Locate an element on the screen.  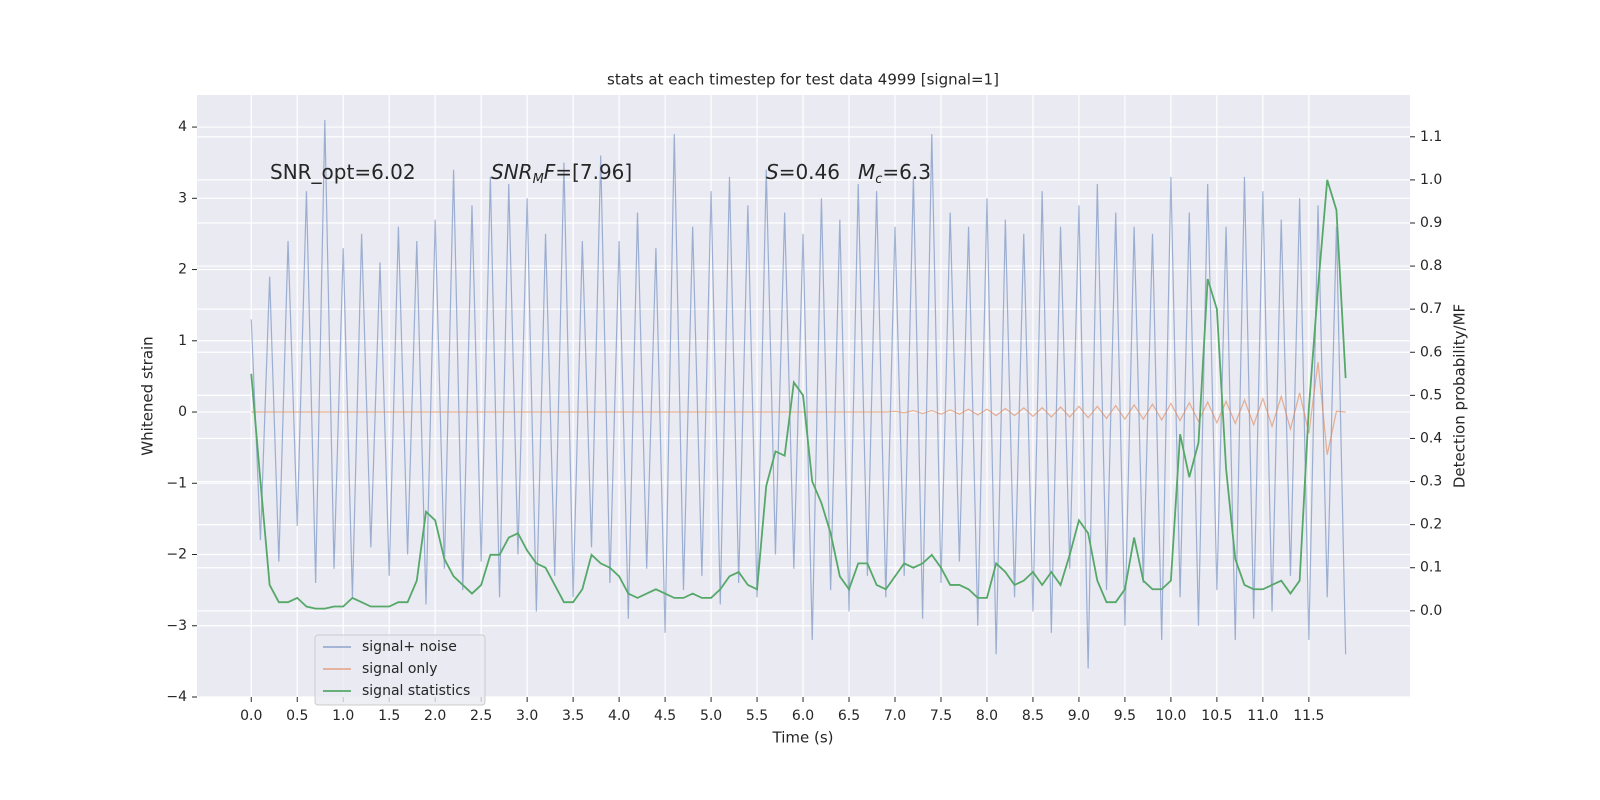
x-tick-label: 7.0 is located at coordinates (895, 716).